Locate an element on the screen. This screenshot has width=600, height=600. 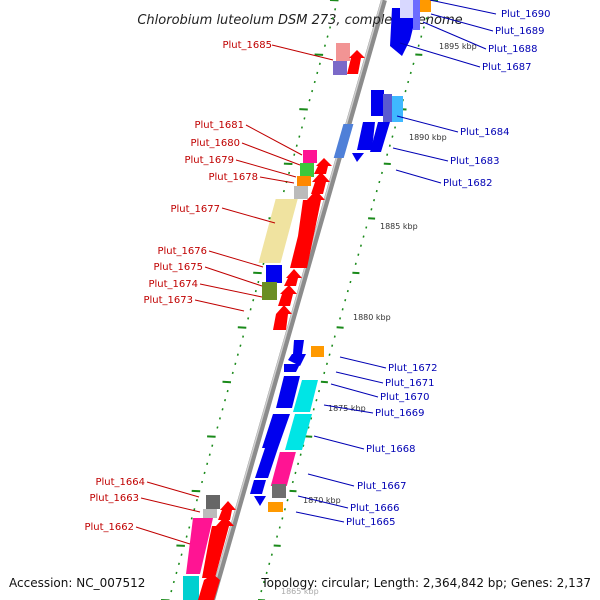
gene-label: Plut_1681 is located at coordinates (219, 125).